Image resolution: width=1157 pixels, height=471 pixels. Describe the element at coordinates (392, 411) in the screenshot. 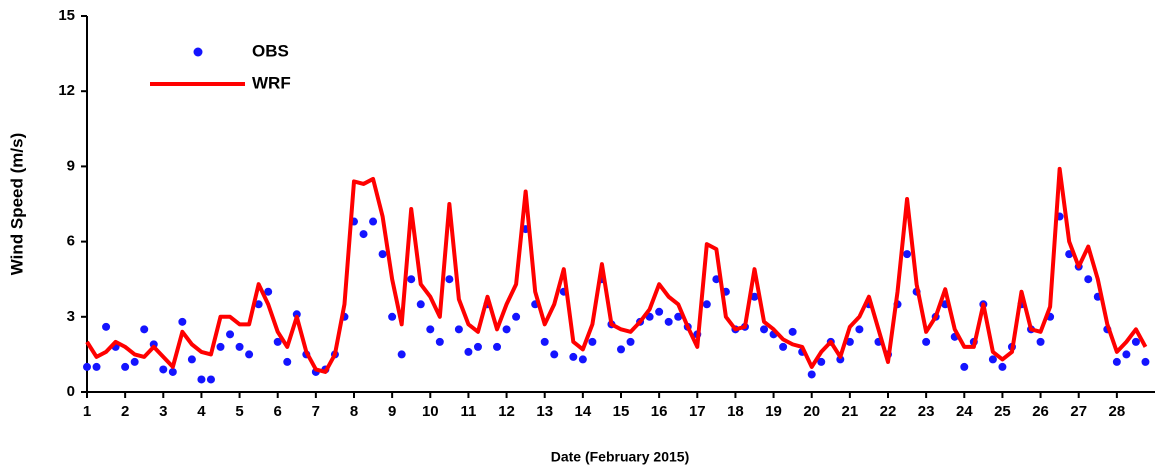

I see `x-tick-label: 9` at that location.